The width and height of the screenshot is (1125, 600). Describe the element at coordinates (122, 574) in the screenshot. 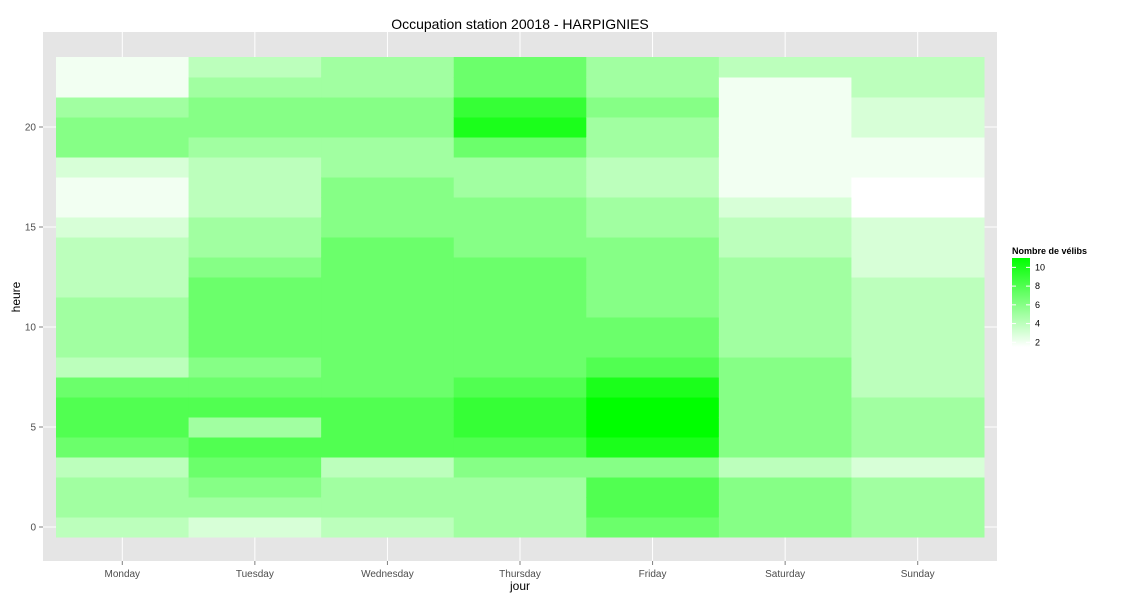

I see `x-tick-label: Monday` at that location.